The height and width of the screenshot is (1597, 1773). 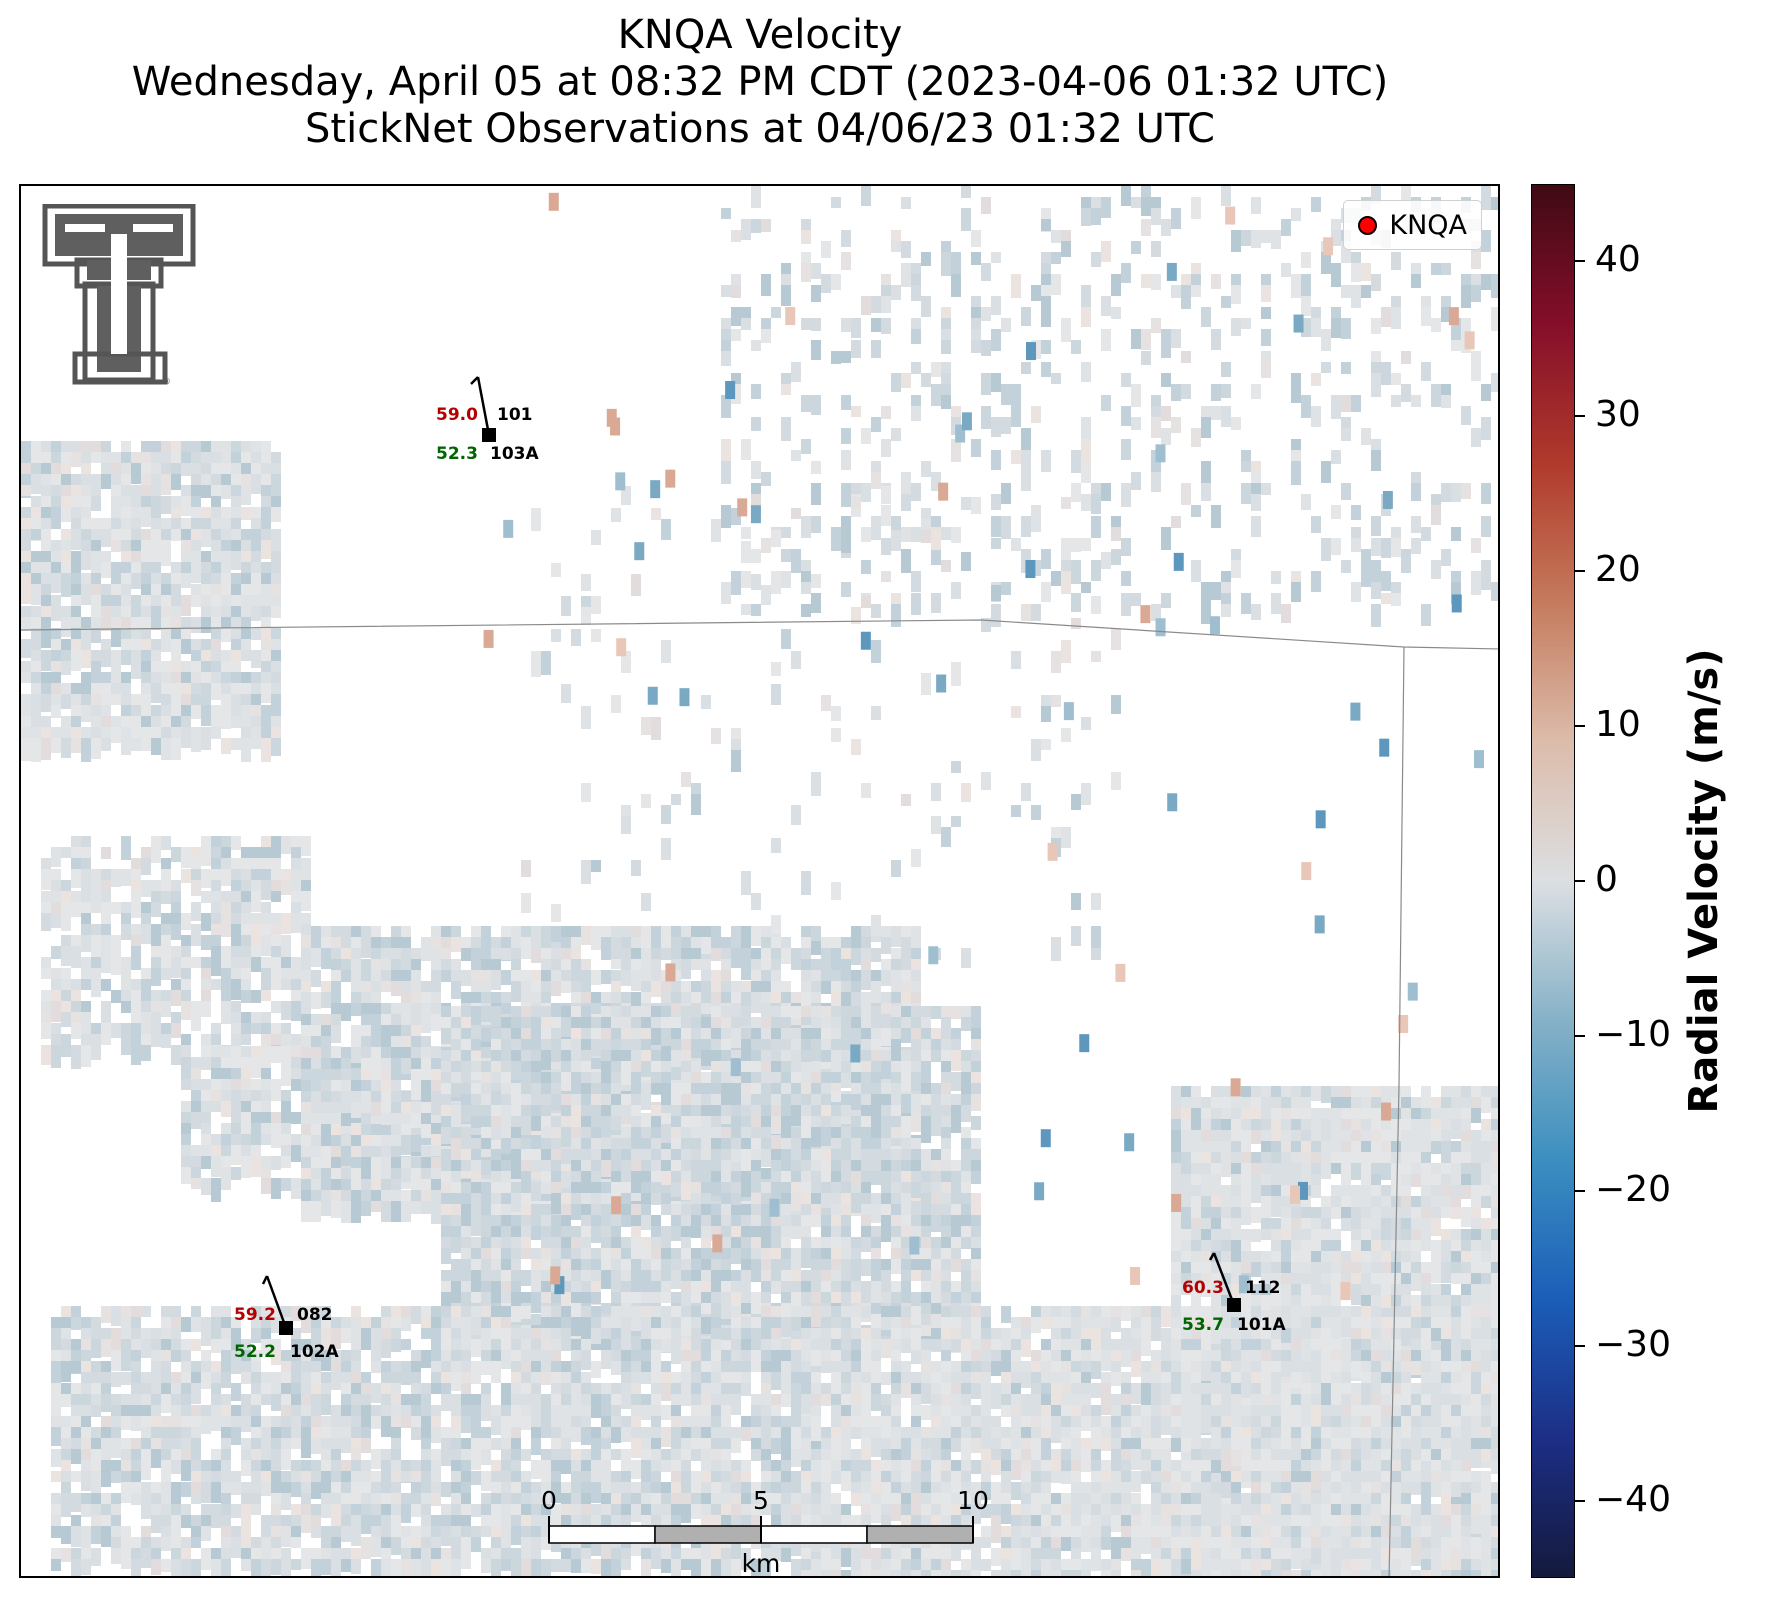 What do you see at coordinates (1428, 225) in the screenshot?
I see `legend-label: KNQA` at bounding box center [1428, 225].